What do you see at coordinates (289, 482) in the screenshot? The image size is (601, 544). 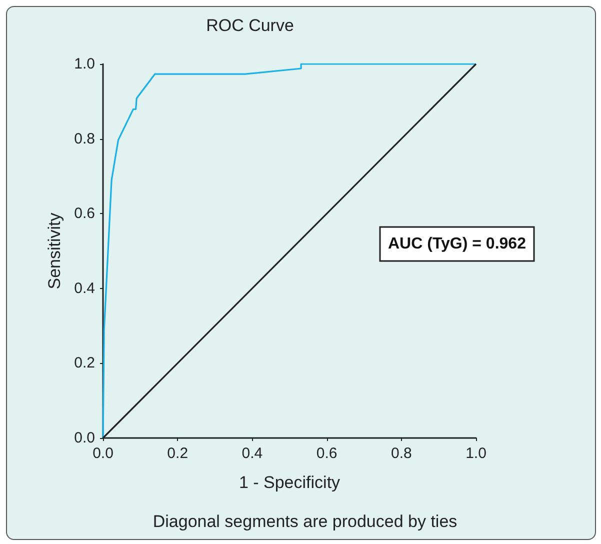 I see `x-axis-title: 1 - Specificity` at bounding box center [289, 482].